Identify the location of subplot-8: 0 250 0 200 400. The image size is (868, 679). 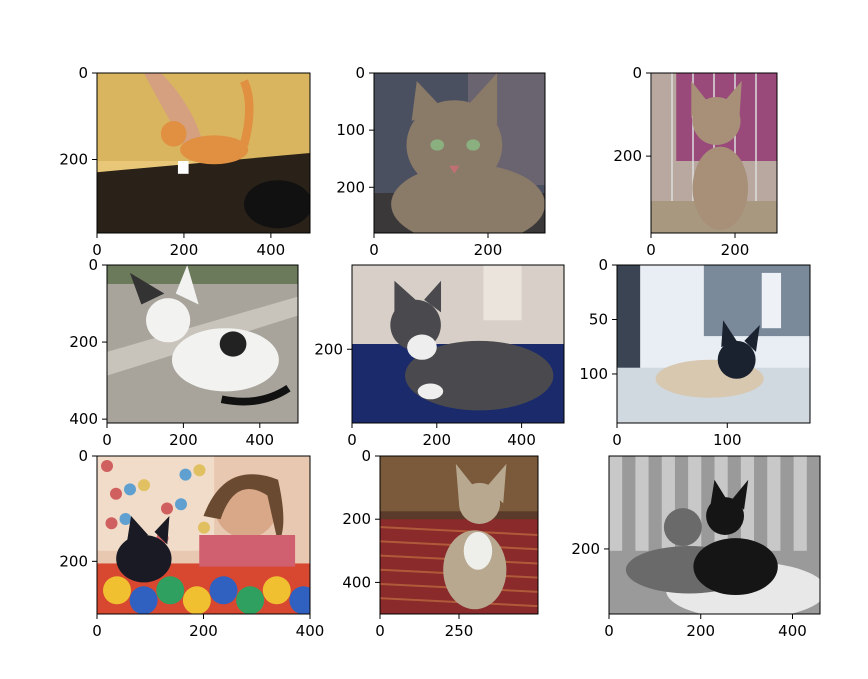
(440, 543).